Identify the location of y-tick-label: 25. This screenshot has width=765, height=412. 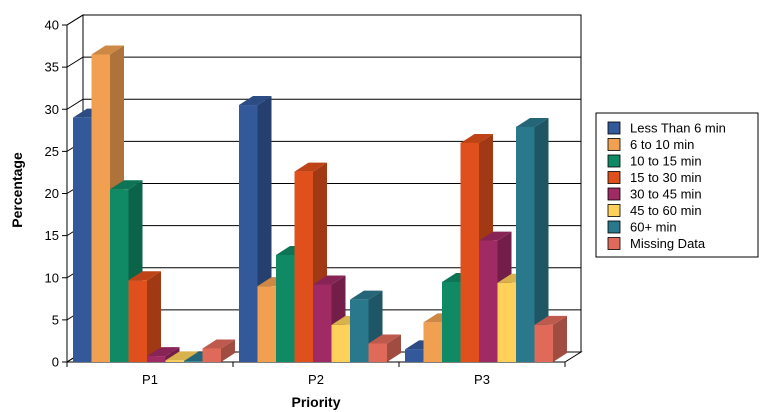
(52, 151).